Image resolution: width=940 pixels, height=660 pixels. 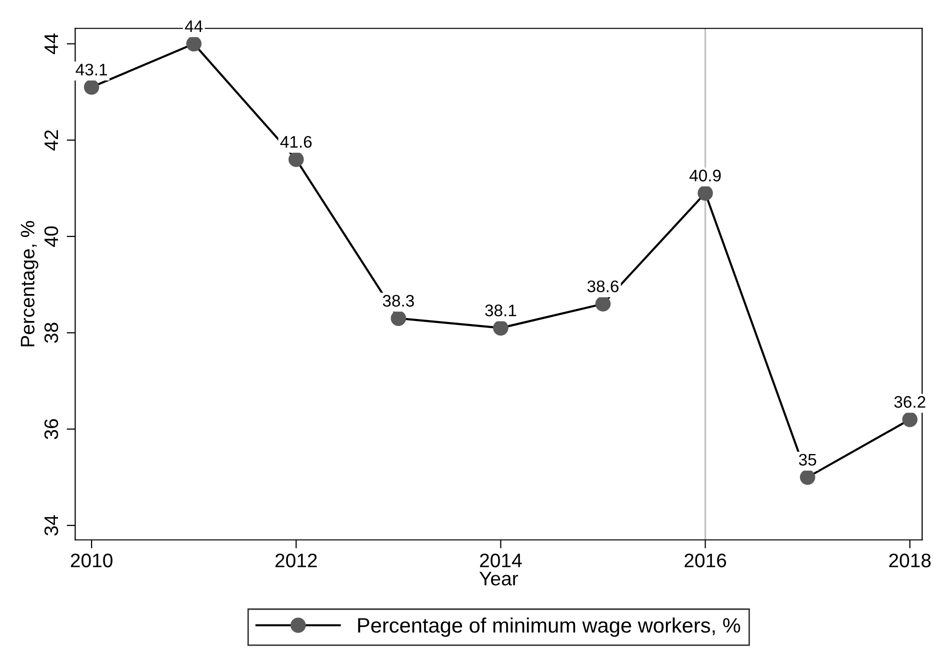 I want to click on x-tick-label: 2014, so click(x=501, y=561).